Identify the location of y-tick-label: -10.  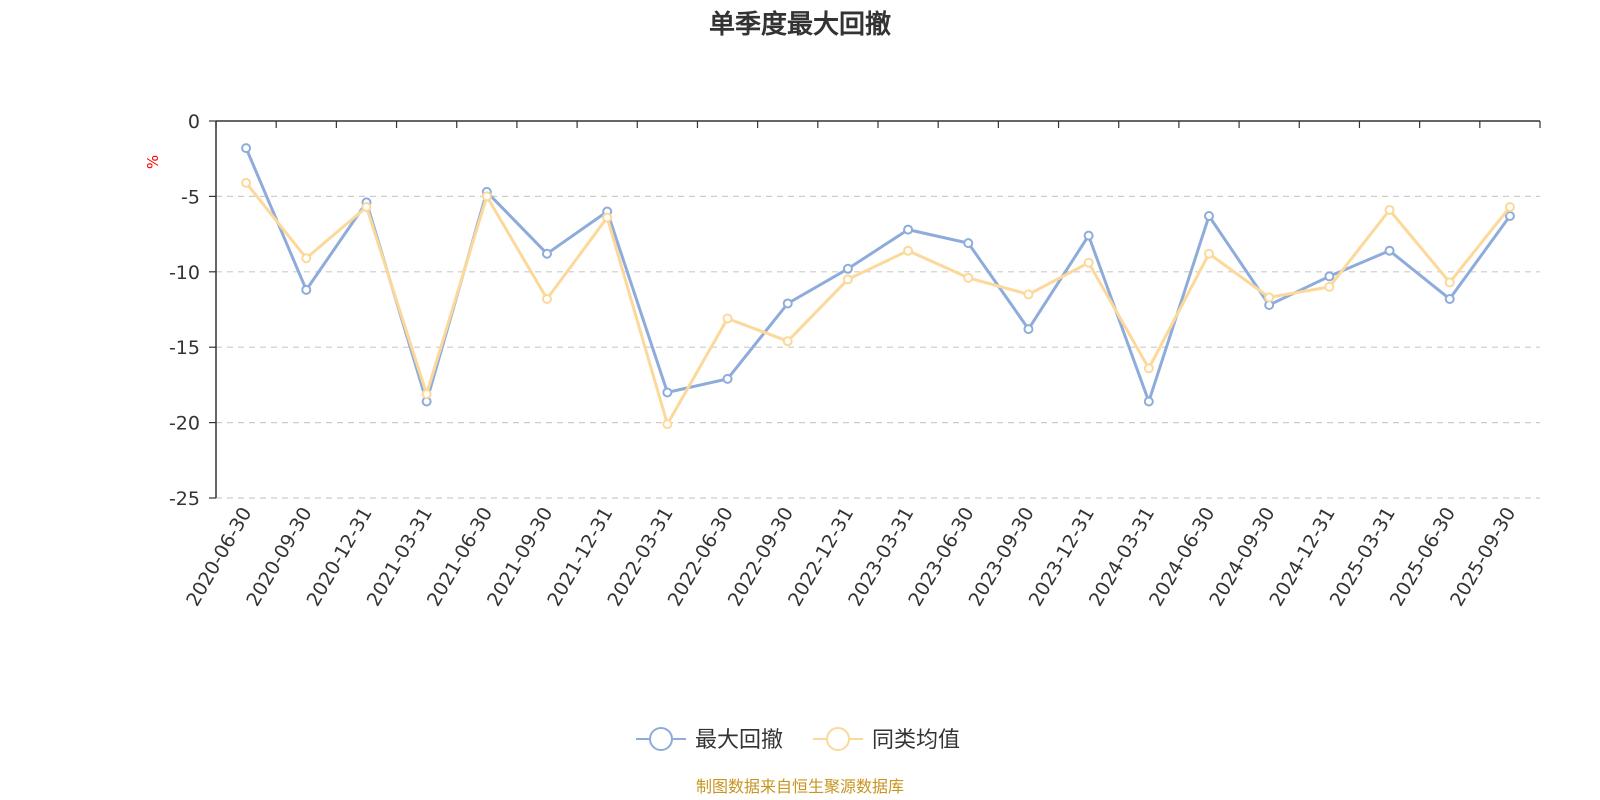
(184, 273).